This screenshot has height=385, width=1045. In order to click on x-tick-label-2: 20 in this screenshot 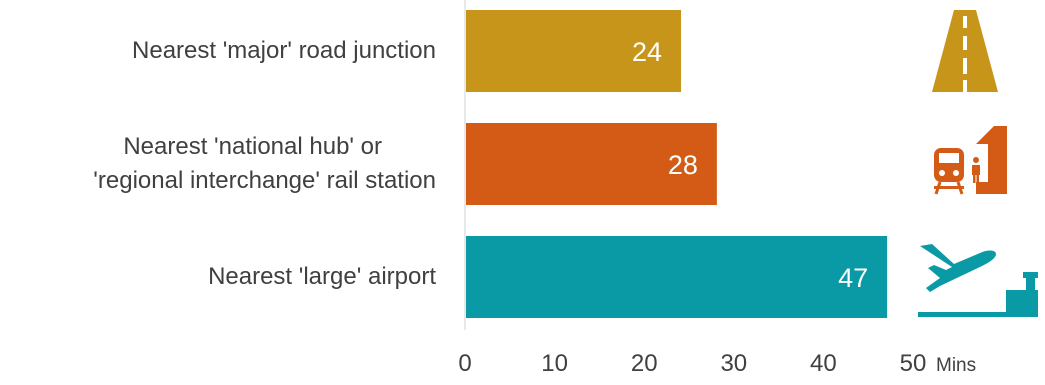, I will do `click(644, 363)`.